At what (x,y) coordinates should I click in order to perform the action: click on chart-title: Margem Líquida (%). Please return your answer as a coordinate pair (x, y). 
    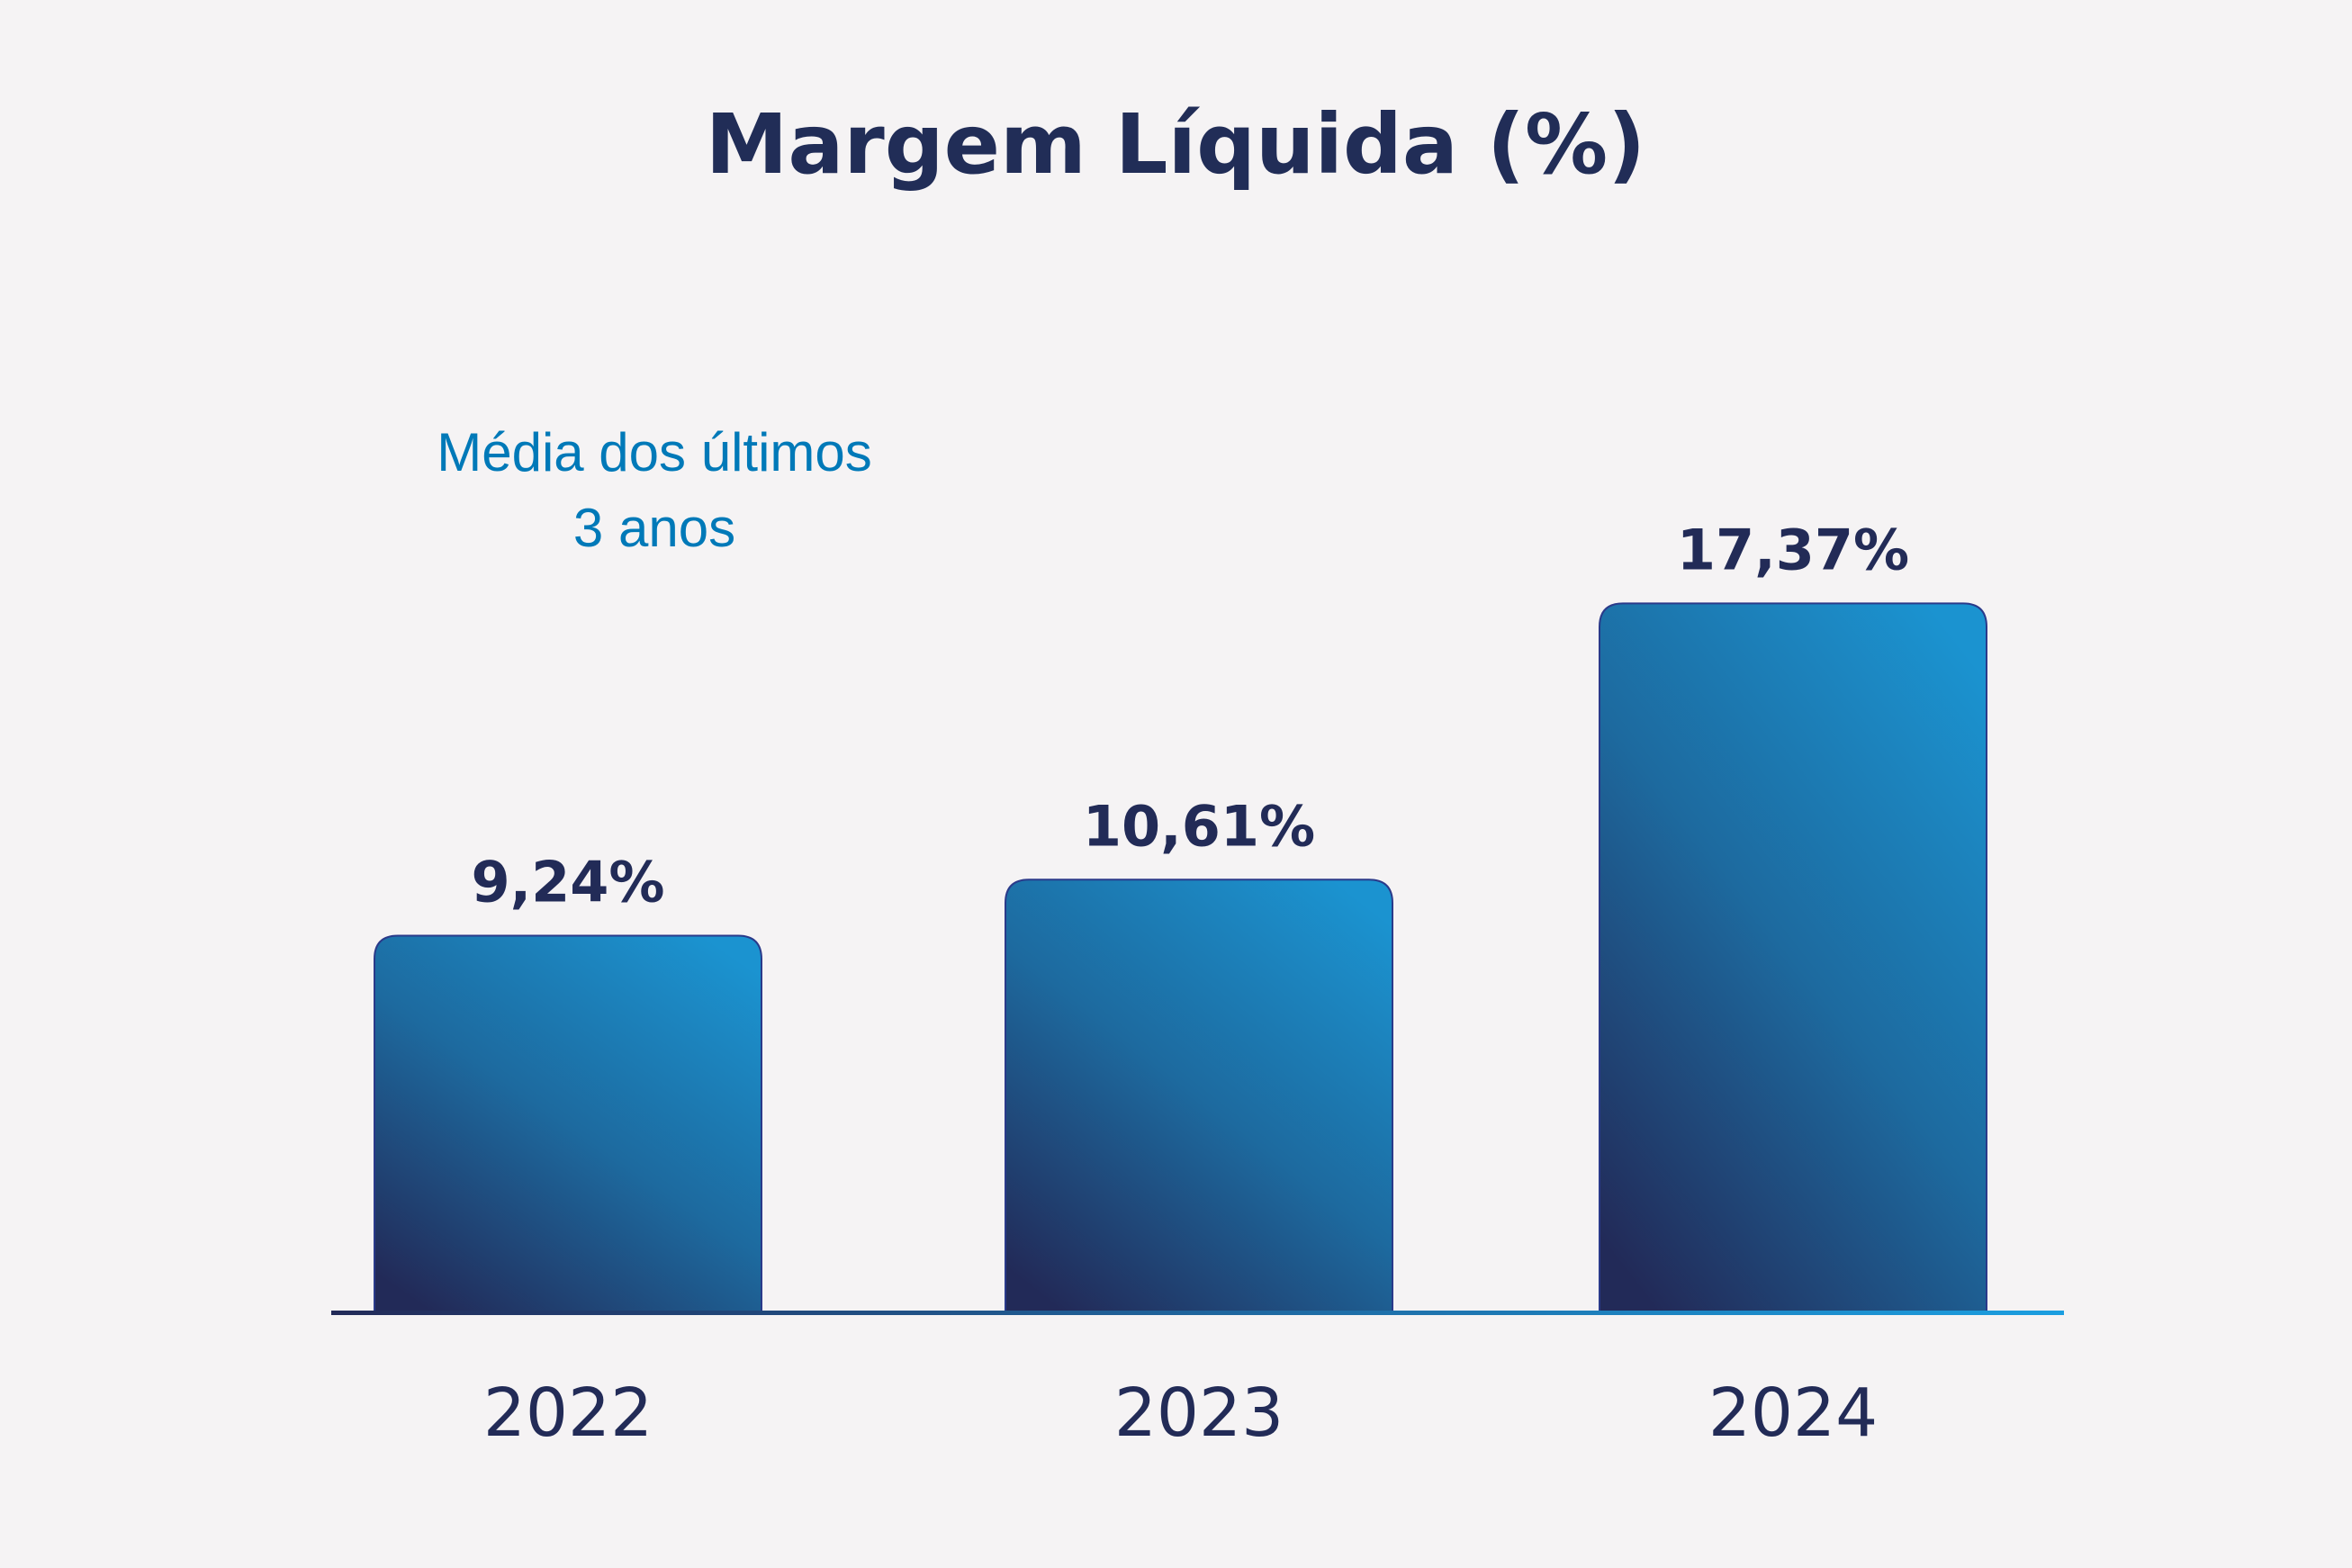
    Looking at the image, I should click on (1176, 145).